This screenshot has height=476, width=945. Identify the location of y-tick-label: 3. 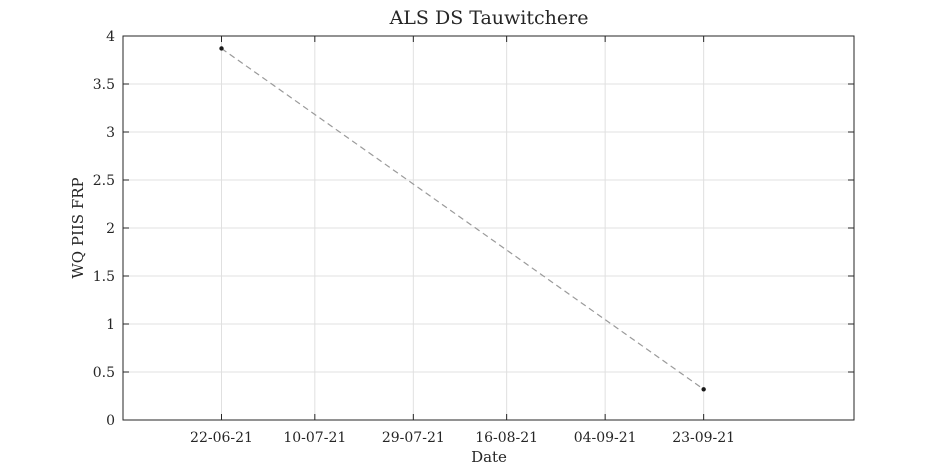
(110, 133).